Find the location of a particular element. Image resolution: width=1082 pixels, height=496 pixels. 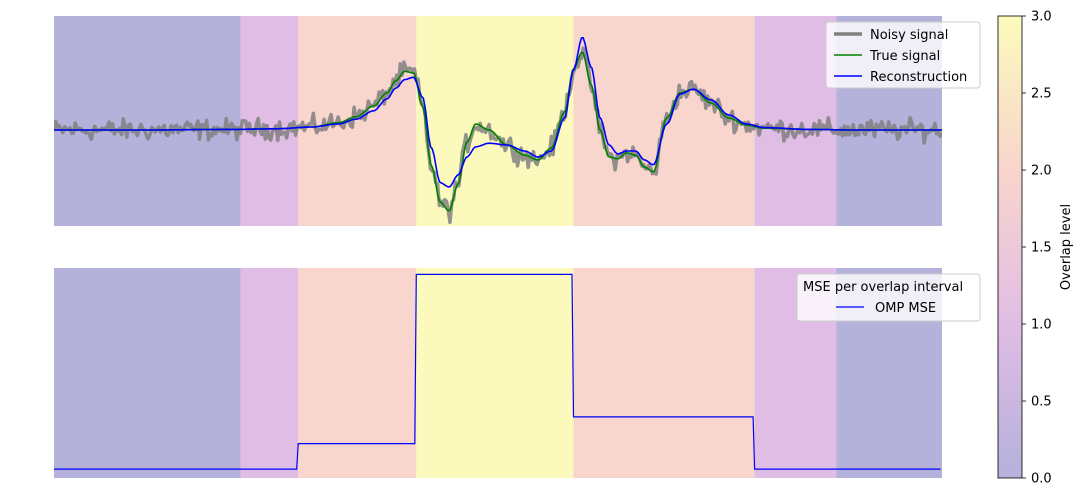

legend-label-recon: Reconstruction is located at coordinates (918, 77).